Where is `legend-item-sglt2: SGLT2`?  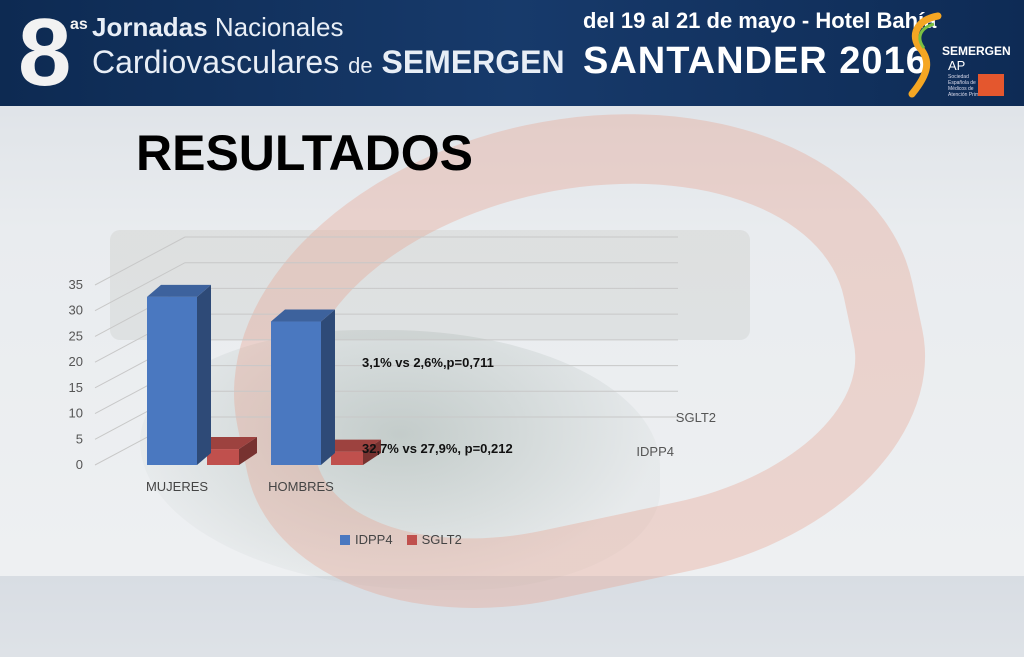
legend-item-sglt2: SGLT2 is located at coordinates (434, 539).